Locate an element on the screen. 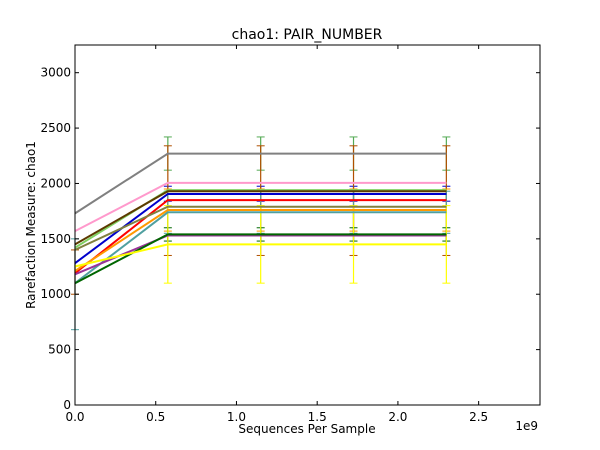  chart-title: chao1: PAIR_NUMBER is located at coordinates (307, 35).